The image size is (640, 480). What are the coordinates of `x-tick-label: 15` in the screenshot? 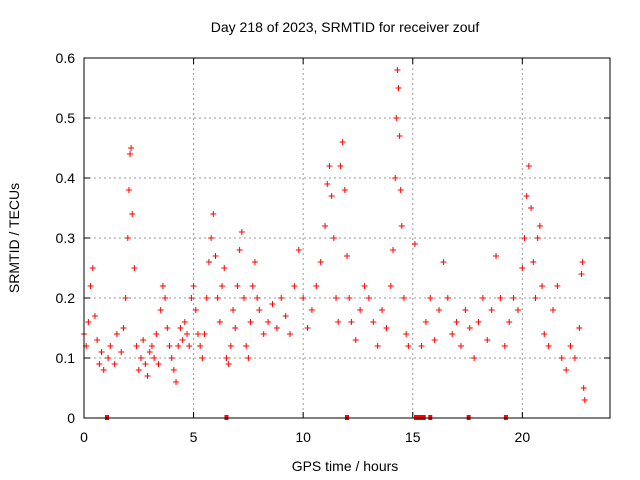 It's located at (413, 437).